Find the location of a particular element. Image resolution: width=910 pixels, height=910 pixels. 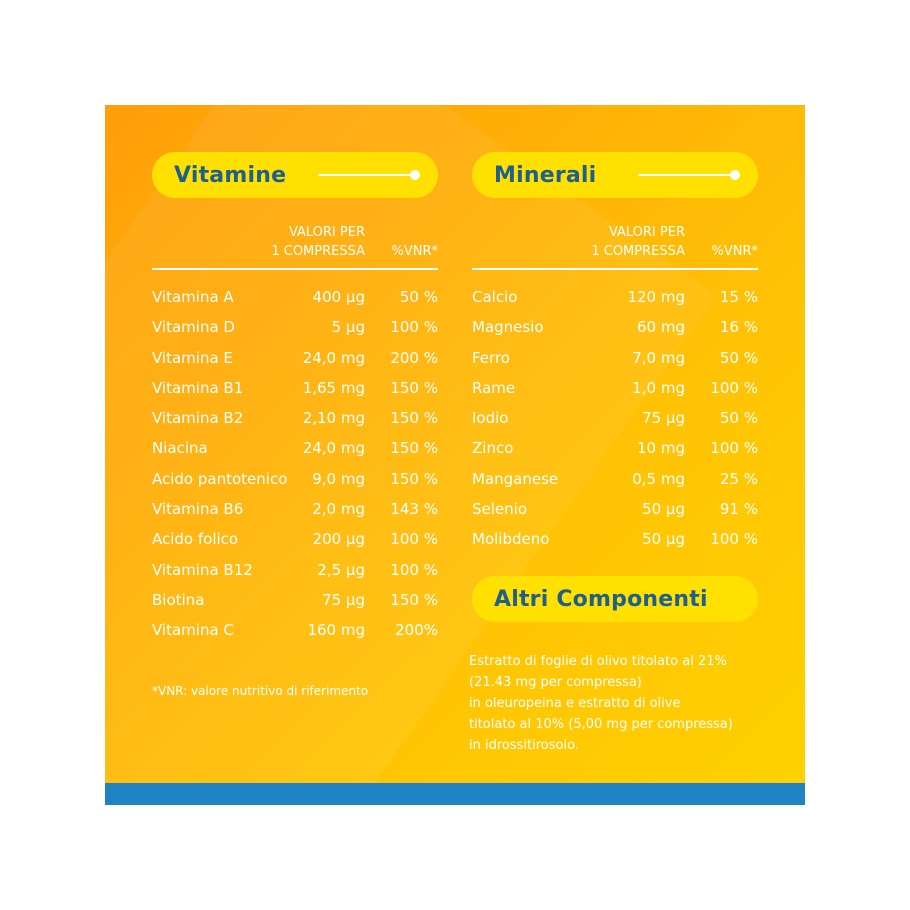

nutrient-quantity: 10 mg is located at coordinates (661, 448).